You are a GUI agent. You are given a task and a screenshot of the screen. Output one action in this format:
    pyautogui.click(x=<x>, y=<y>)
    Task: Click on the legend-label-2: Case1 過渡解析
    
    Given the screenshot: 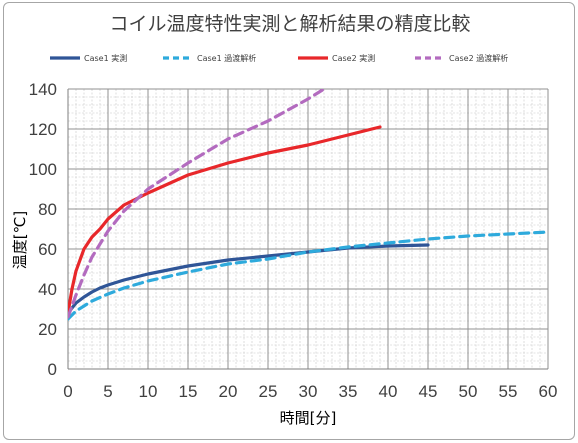 What is the action you would take?
    pyautogui.click(x=226, y=58)
    